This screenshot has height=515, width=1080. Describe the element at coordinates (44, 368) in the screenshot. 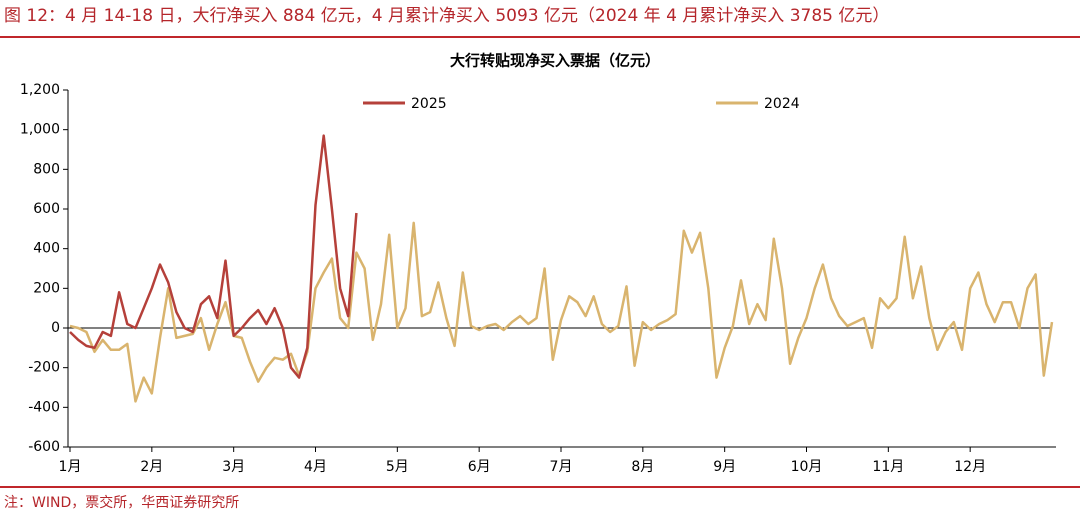

I see `y-tick-label: -200` at that location.